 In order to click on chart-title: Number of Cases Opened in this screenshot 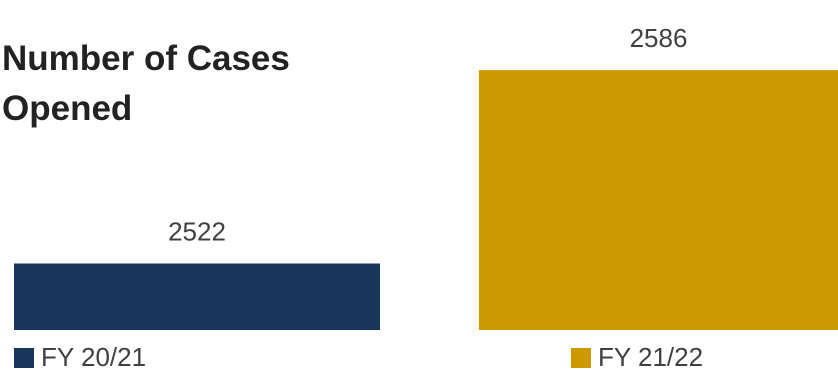, I will do `click(146, 83)`.